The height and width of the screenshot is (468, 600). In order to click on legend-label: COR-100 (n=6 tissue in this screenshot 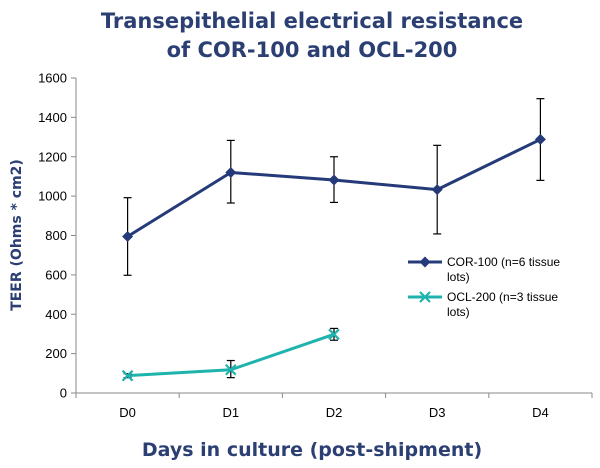, I will do `click(503, 262)`.